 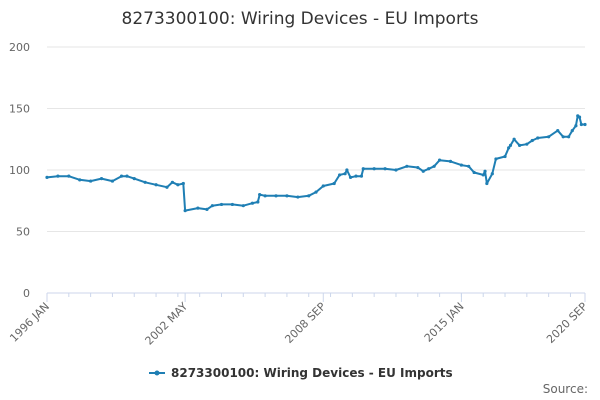 What do you see at coordinates (23, 232) in the screenshot?
I see `y-tick-label: 50` at bounding box center [23, 232].